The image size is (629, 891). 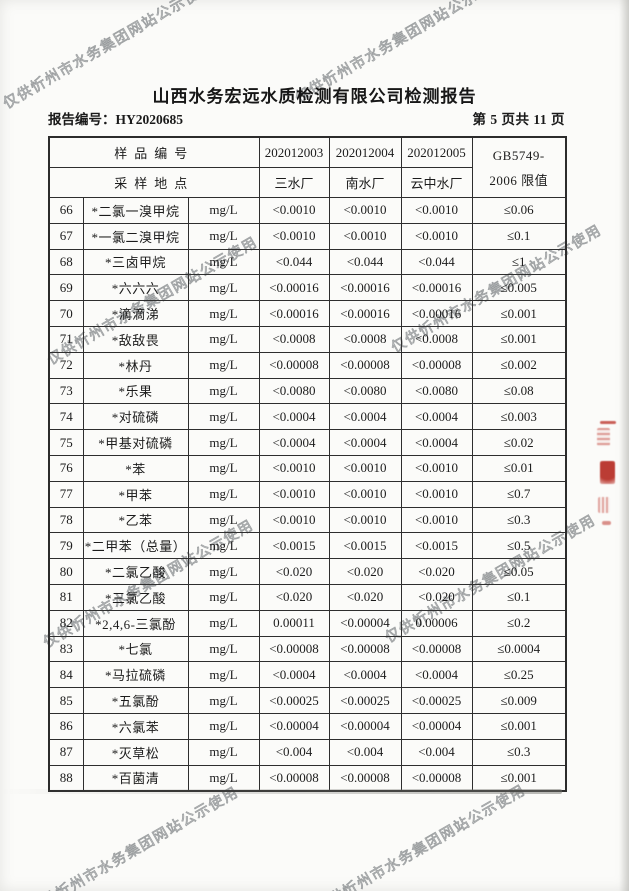 I want to click on value-cell-plant3: <0.020, so click(x=436, y=597).